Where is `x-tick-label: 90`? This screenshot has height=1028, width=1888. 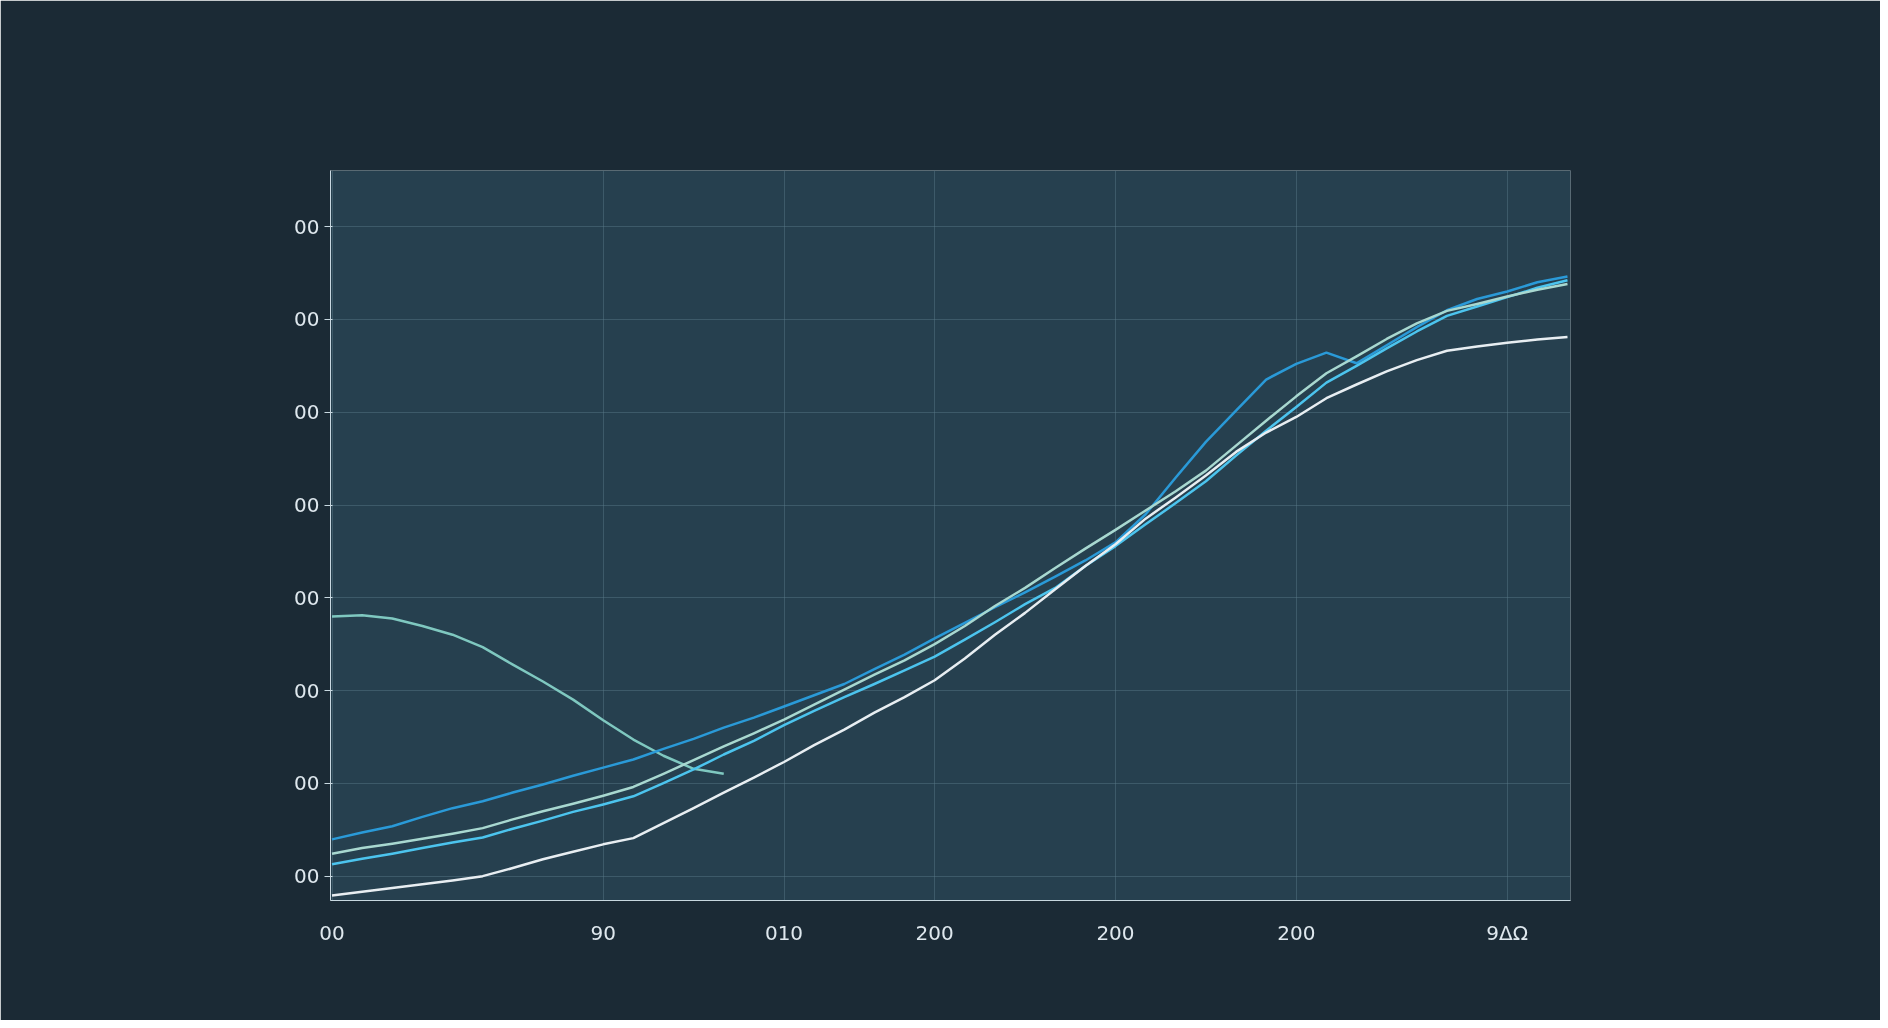
x-tick-label: 90 is located at coordinates (603, 932).